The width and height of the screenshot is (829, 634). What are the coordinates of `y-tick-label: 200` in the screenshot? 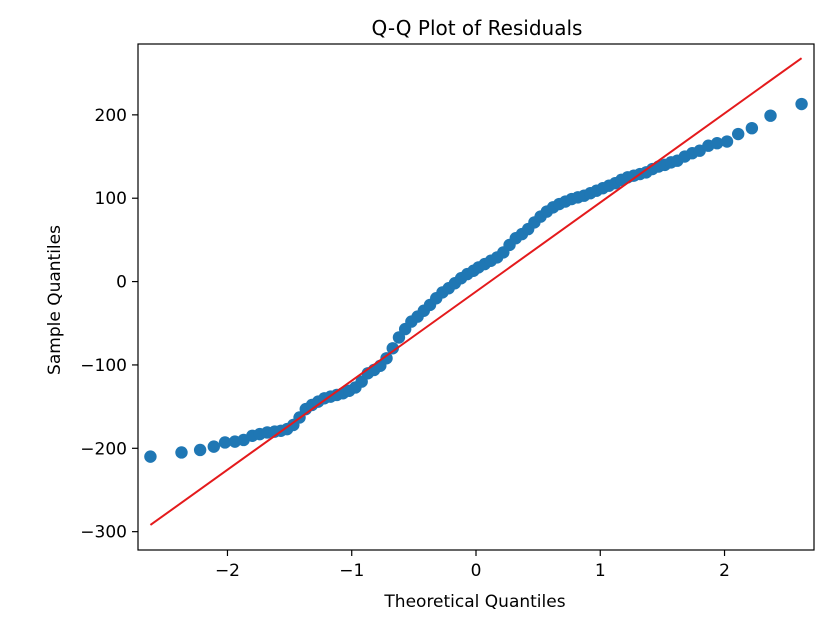 It's located at (111, 116).